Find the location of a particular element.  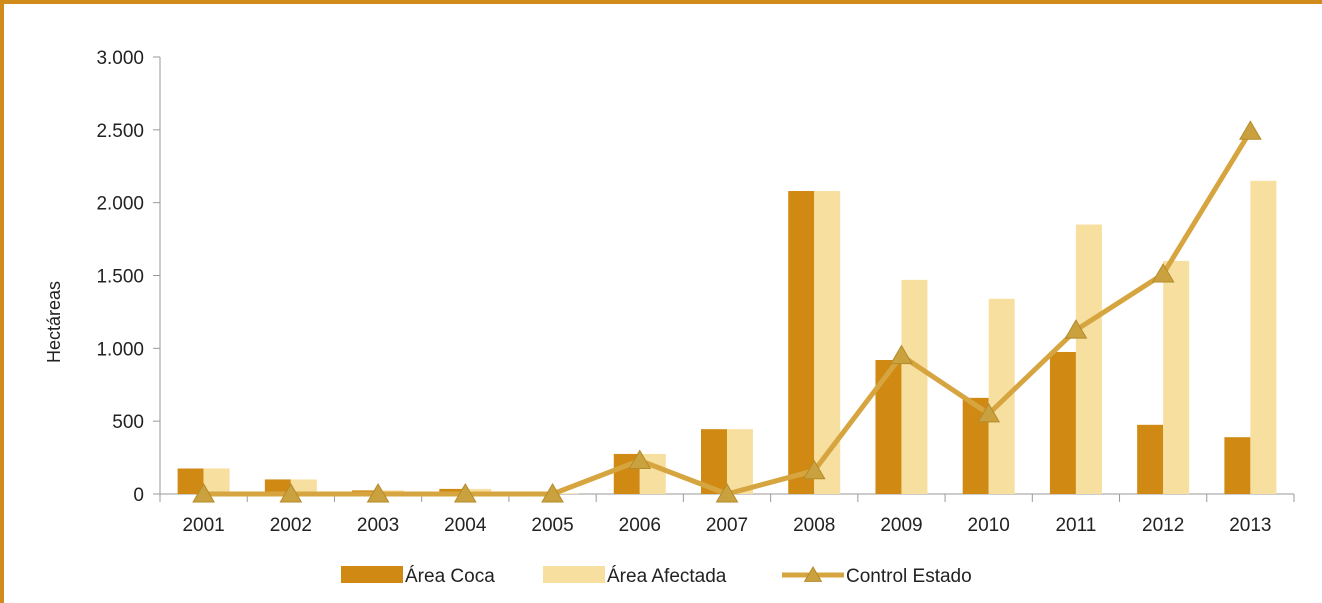

y-axis-label: Hectáreas is located at coordinates (54, 322).